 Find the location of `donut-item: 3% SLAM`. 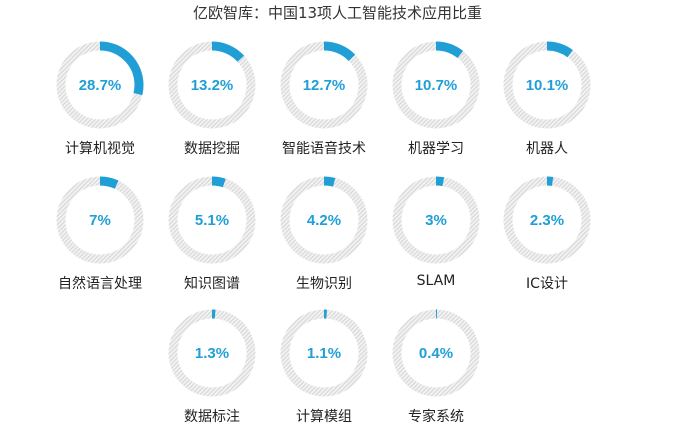

donut-item: 3% SLAM is located at coordinates (436, 240).